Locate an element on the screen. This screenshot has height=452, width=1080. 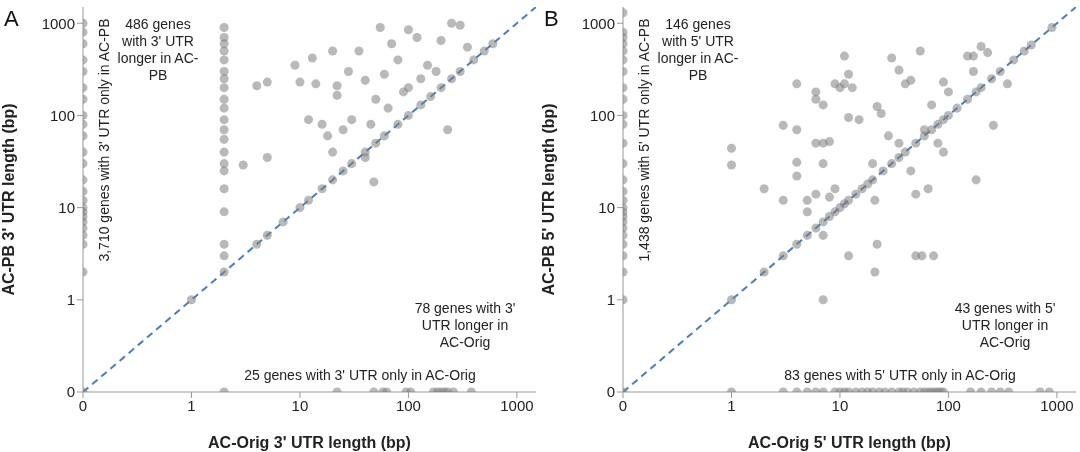
annotation: 43 genes with 5' UTR longer in AC-Orig is located at coordinates (1005, 325).